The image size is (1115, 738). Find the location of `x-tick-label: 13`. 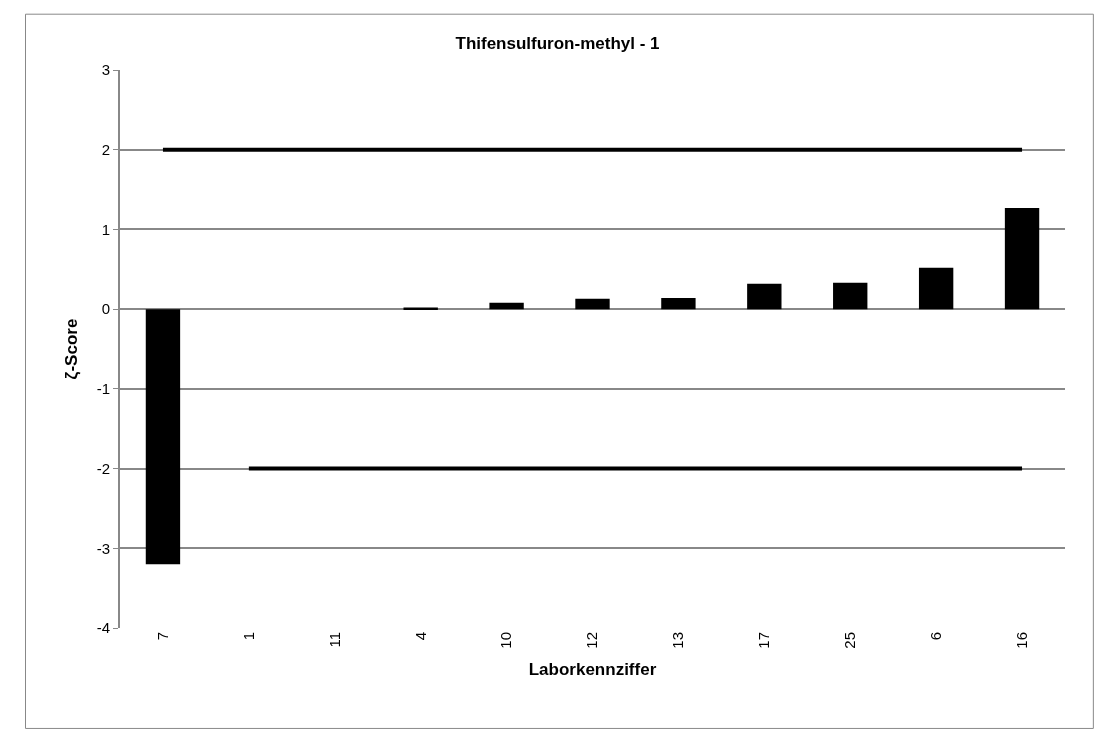

x-tick-label: 13 is located at coordinates (678, 640).